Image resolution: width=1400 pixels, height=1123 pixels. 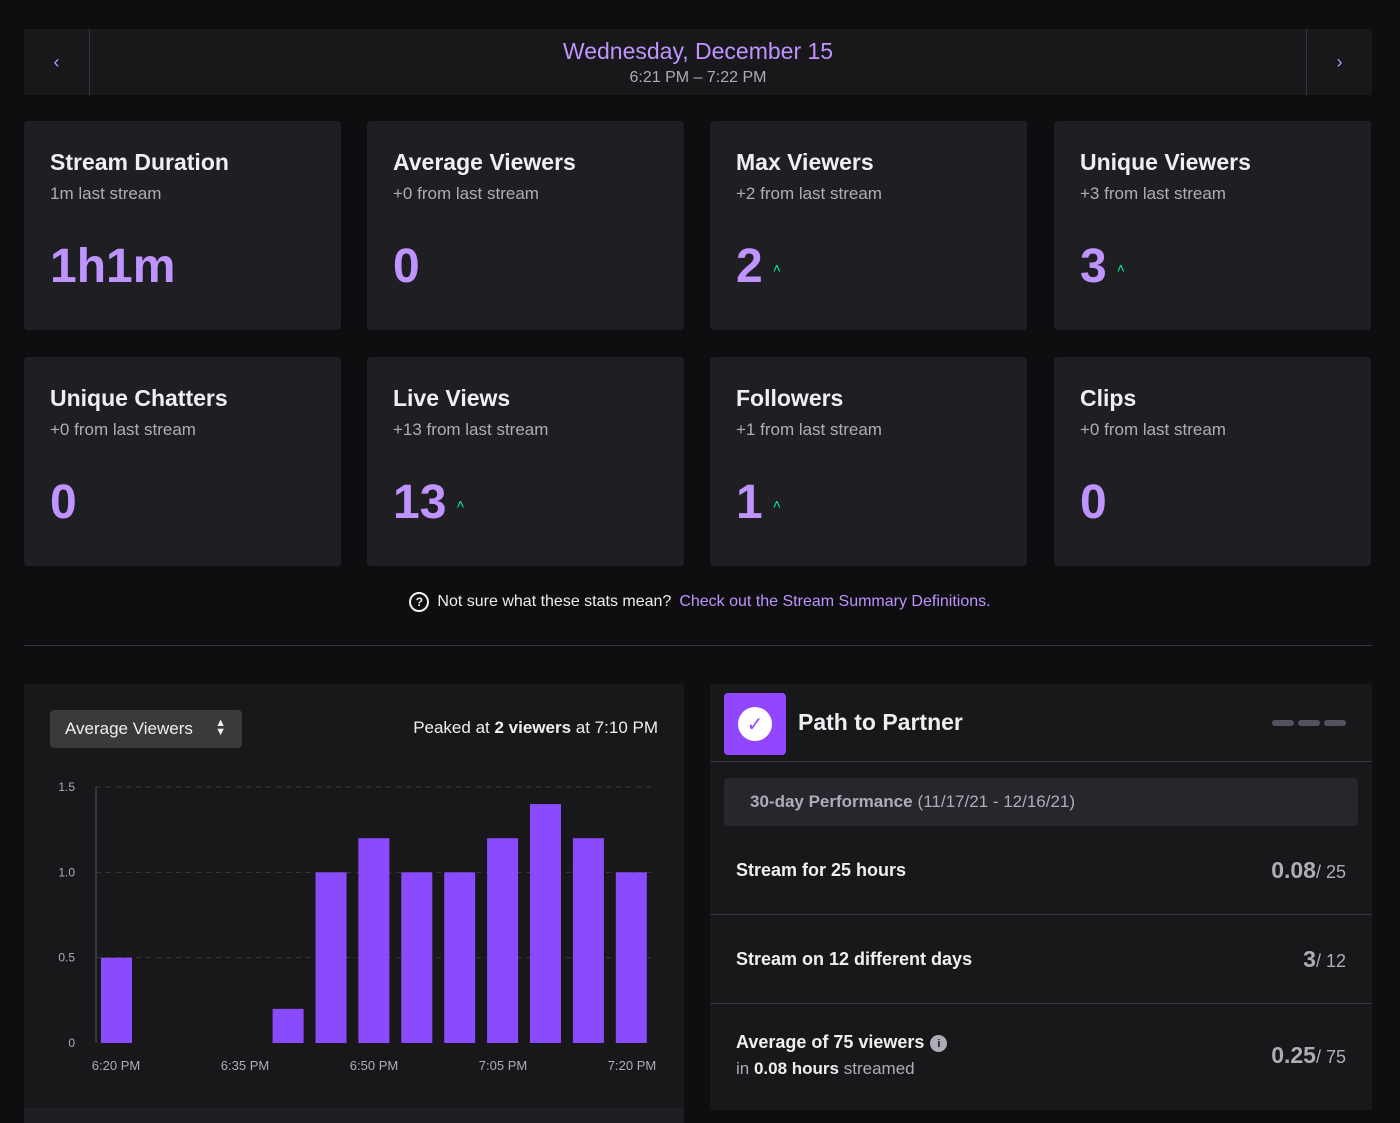 I want to click on x-tick-label: 7:05 PM, so click(x=503, y=1065).